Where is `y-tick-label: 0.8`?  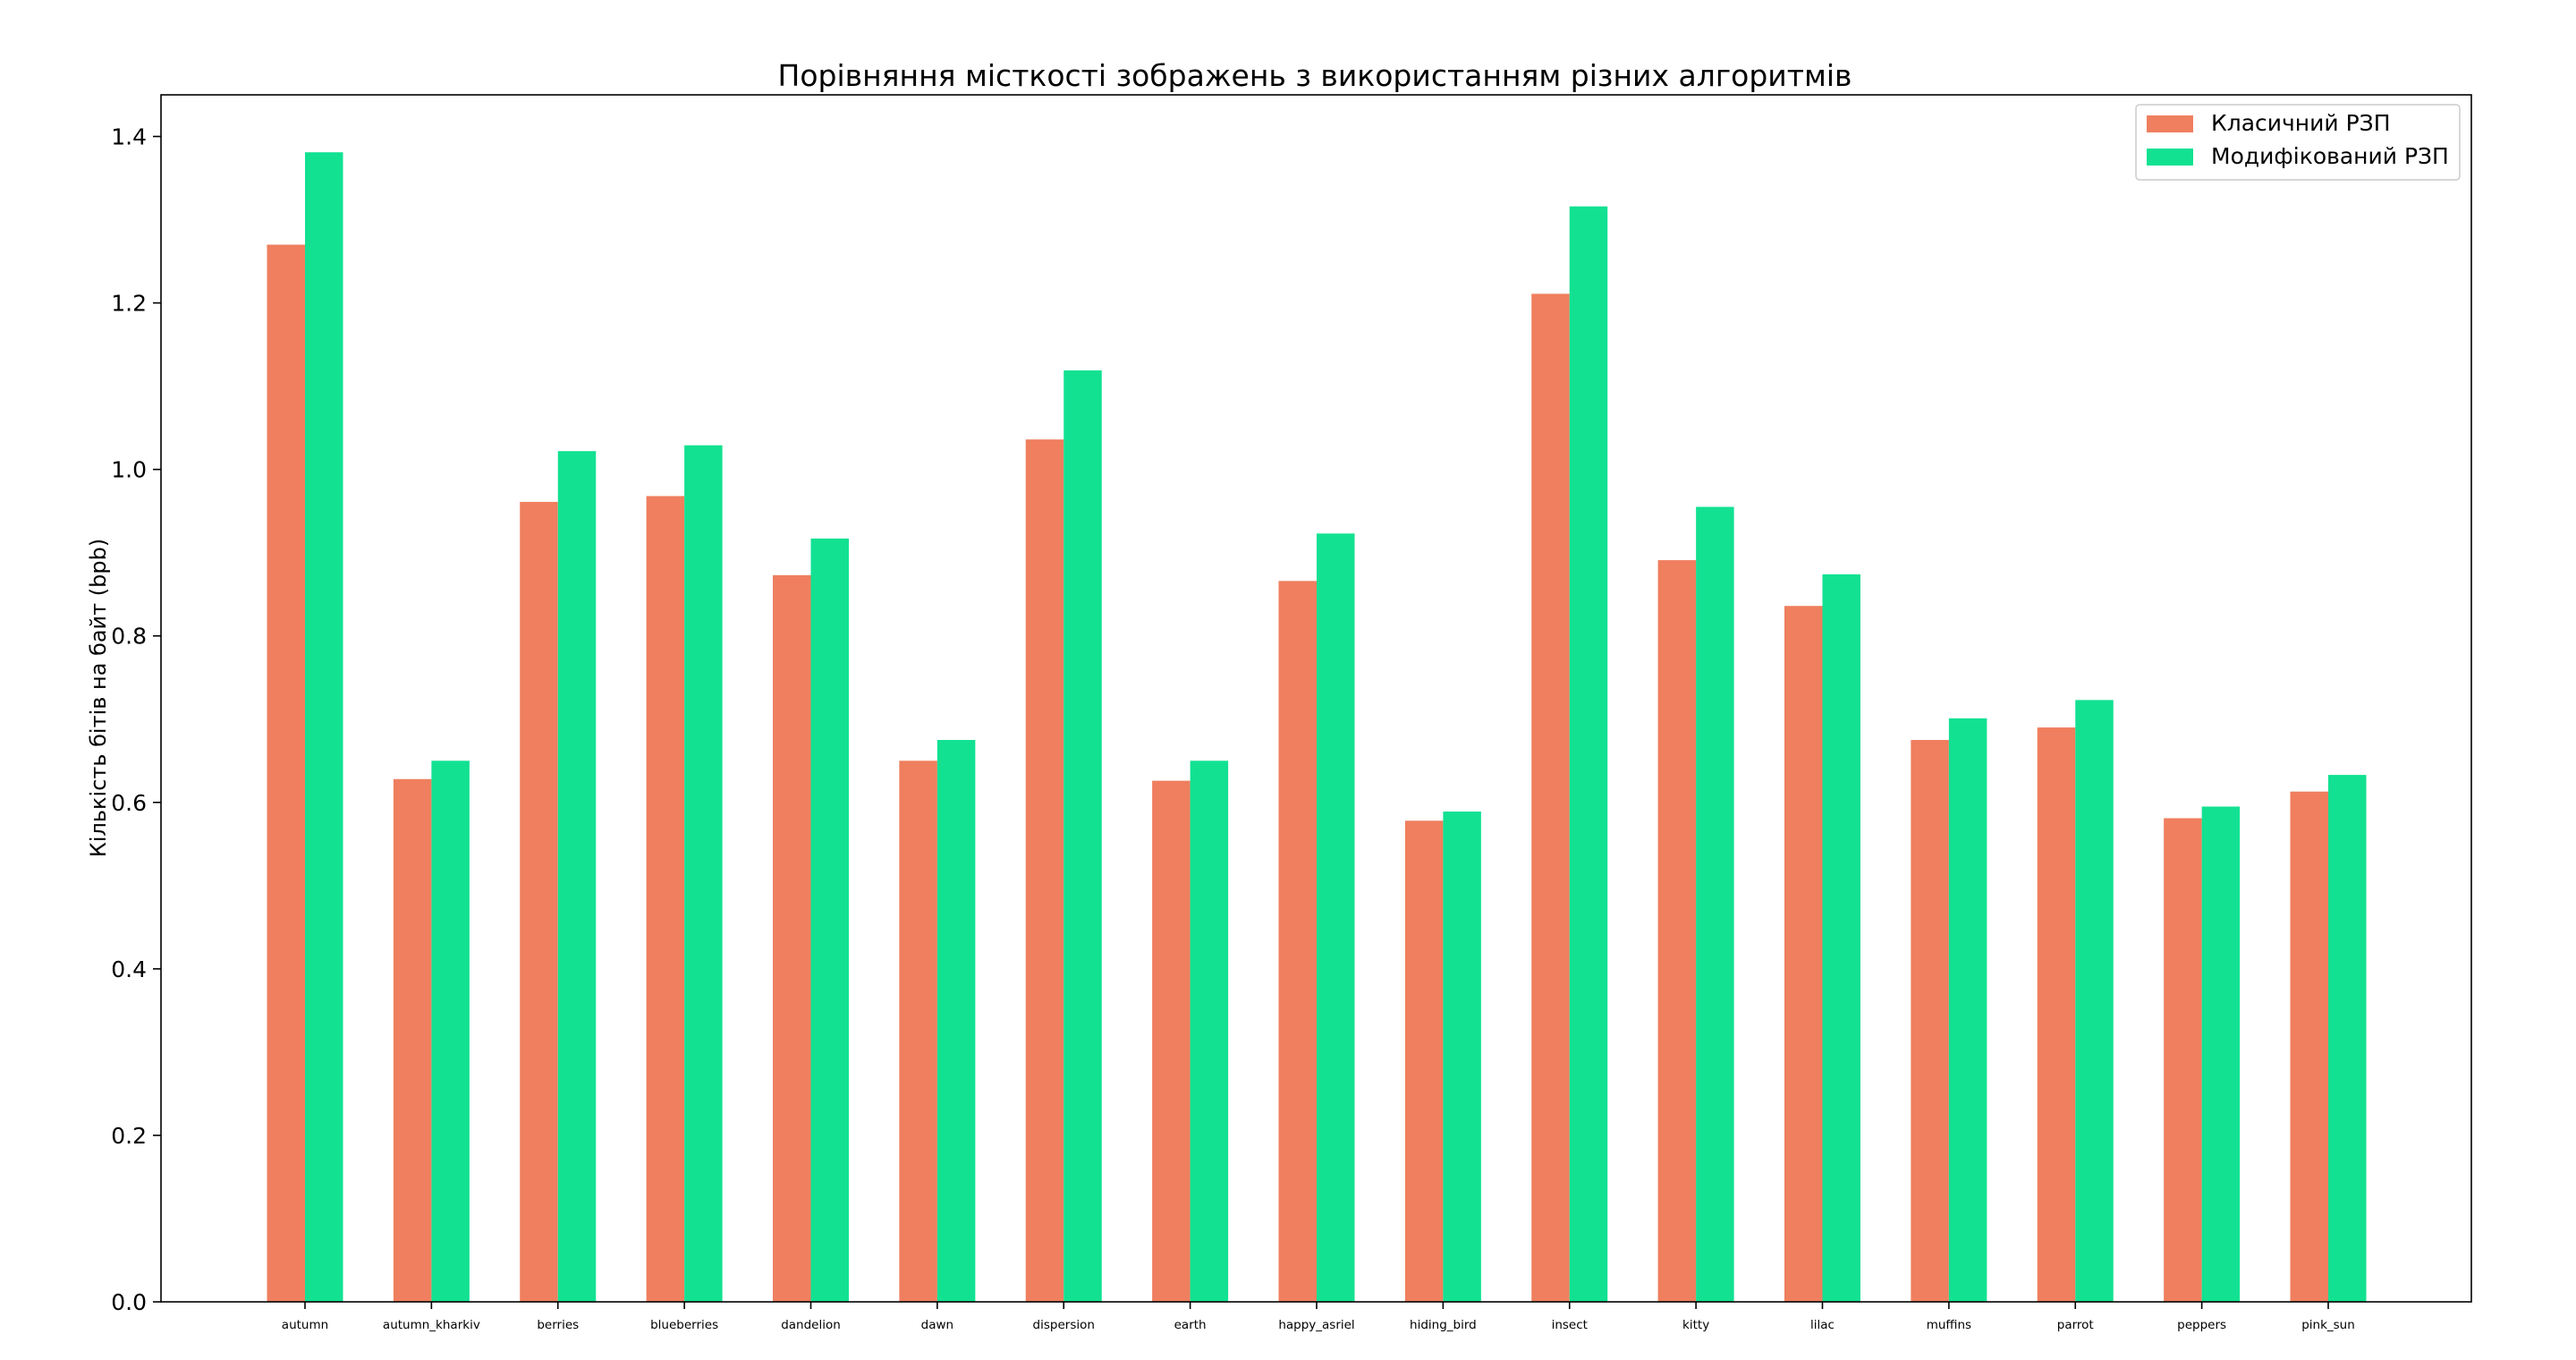 y-tick-label: 0.8 is located at coordinates (129, 637).